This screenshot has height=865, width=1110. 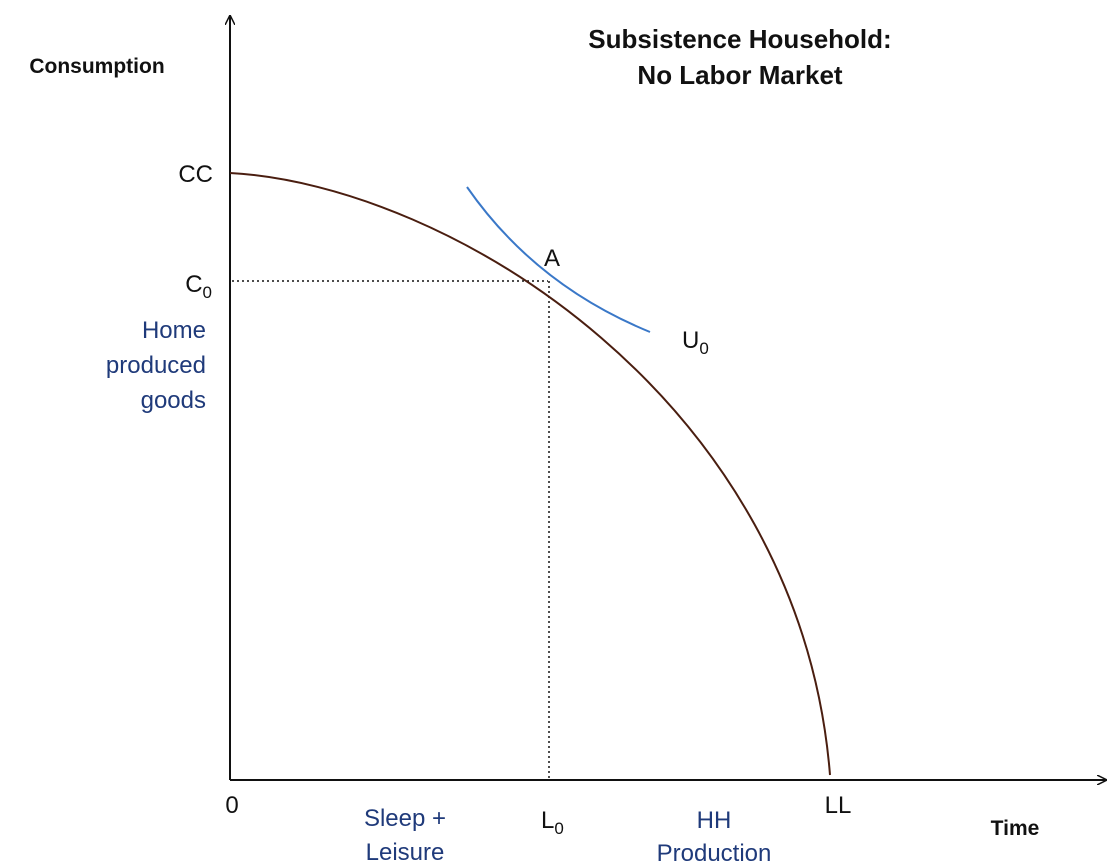 What do you see at coordinates (690, 340) in the screenshot?
I see `u0-text: U` at bounding box center [690, 340].